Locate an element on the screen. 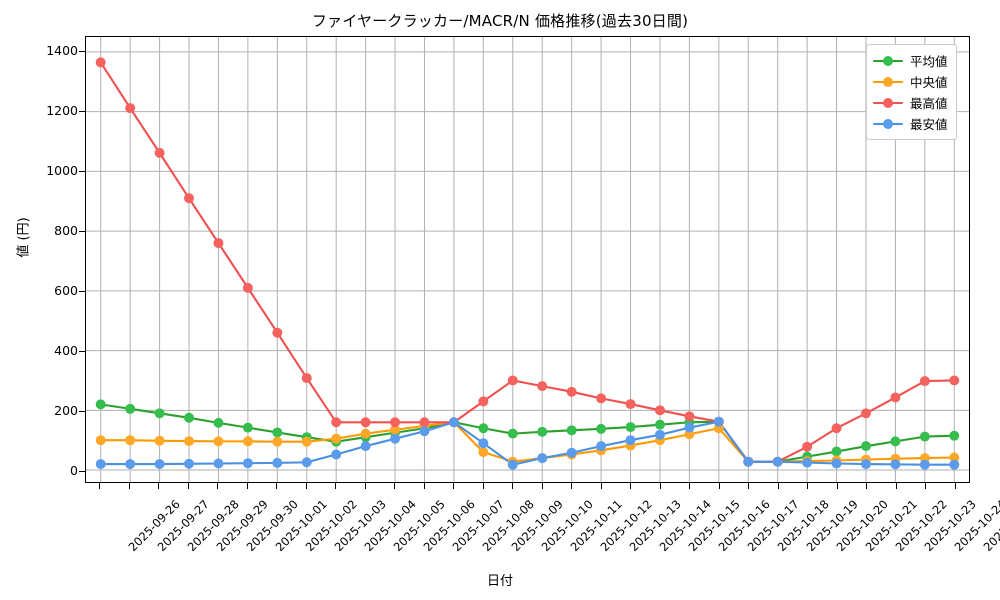 The width and height of the screenshot is (1000, 600). legend-item-3: 最安値 is located at coordinates (910, 123).